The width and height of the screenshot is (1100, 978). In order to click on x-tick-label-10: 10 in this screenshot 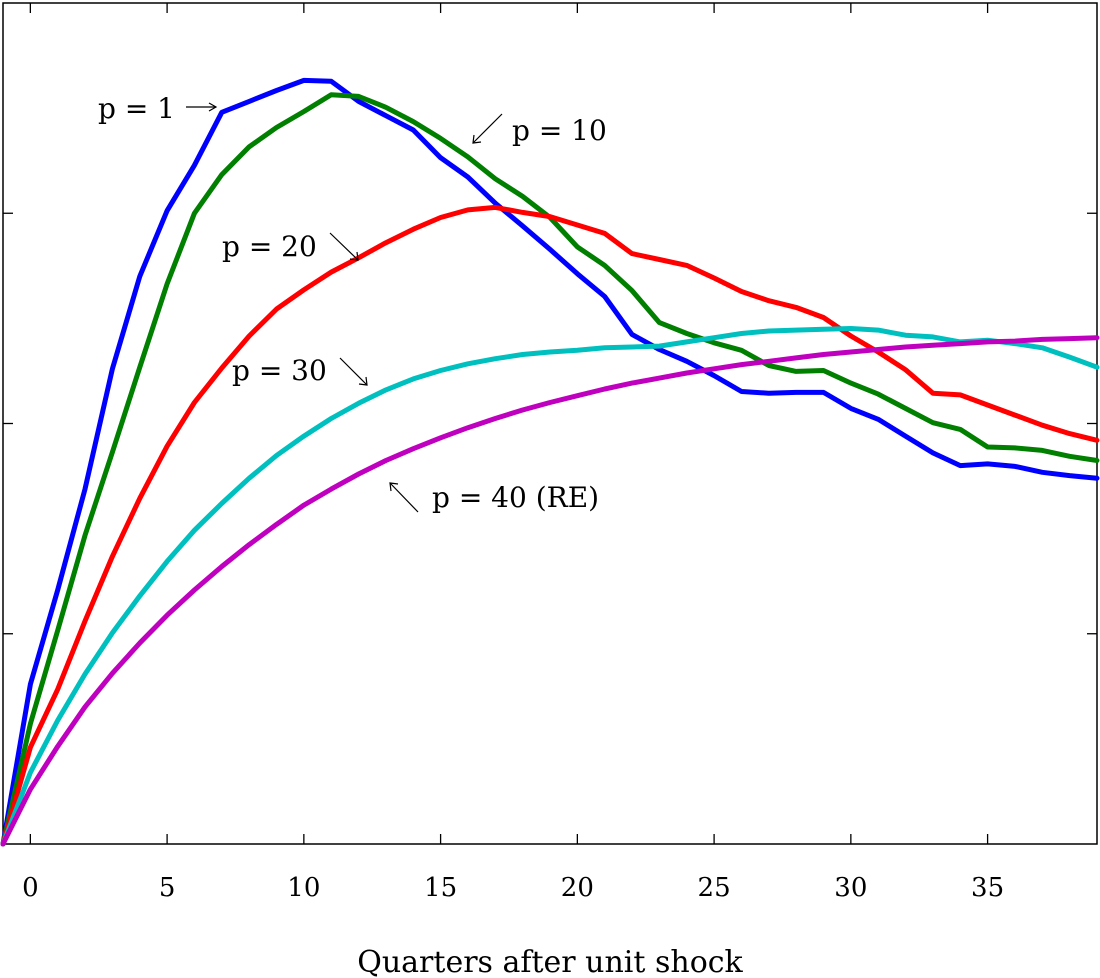, I will do `click(303, 888)`.